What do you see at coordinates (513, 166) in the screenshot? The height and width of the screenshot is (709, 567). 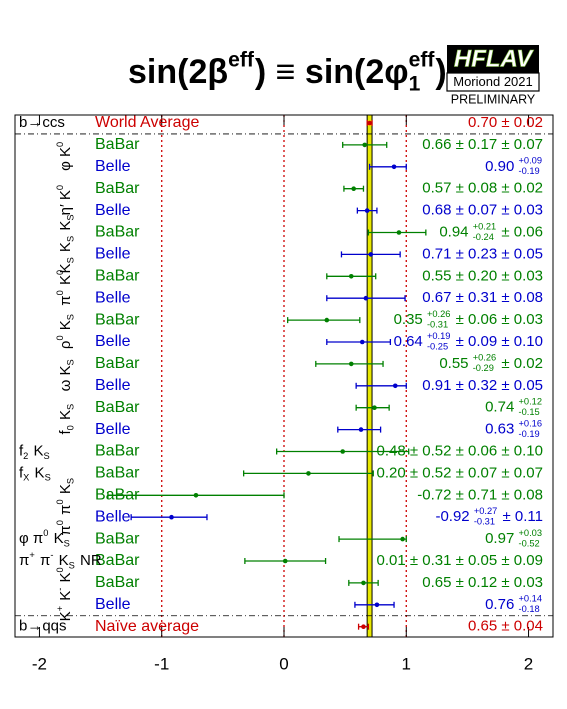 I see `value-label: 0.90 +0.09-0.19` at bounding box center [513, 166].